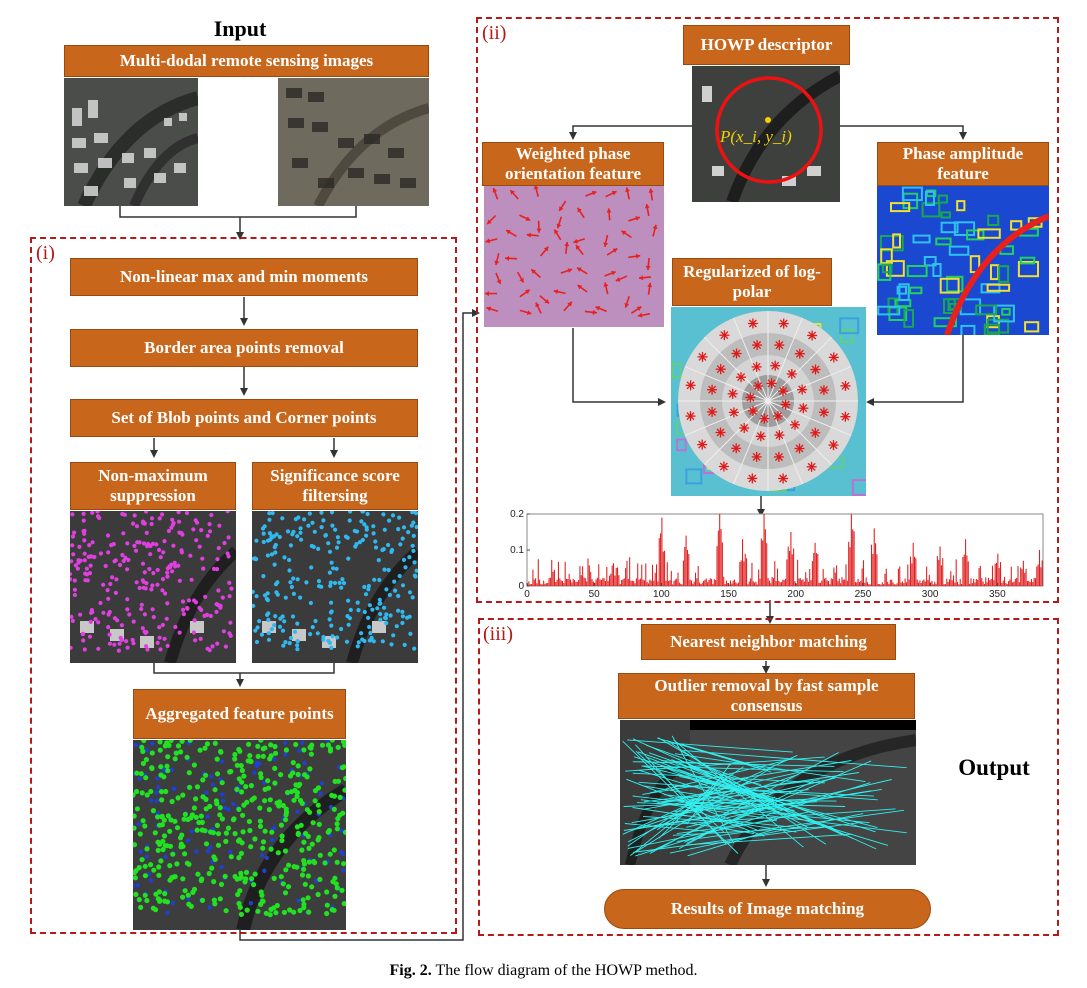 The image size is (1087, 988). What do you see at coordinates (795, 594) in the screenshot?
I see `x-tick-label: 200` at bounding box center [795, 594].